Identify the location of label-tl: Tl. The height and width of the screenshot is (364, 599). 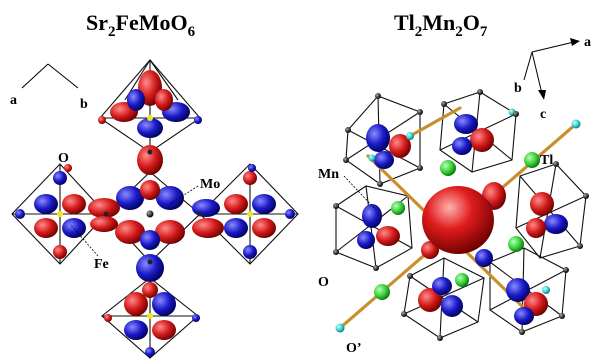
(546, 160).